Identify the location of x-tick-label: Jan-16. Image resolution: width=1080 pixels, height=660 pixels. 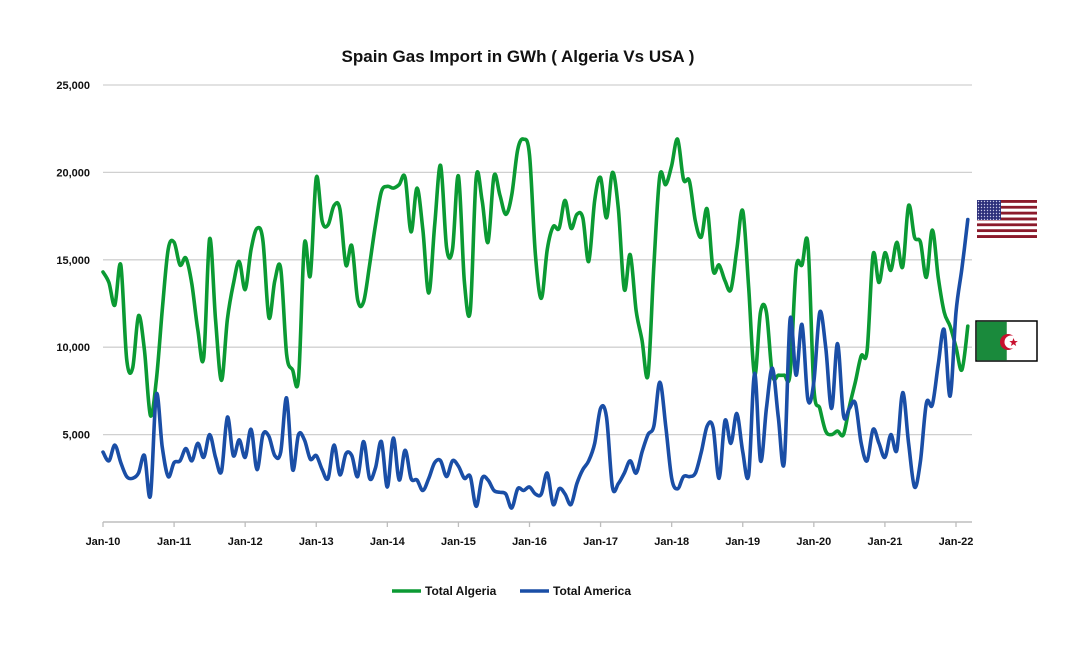
(529, 542).